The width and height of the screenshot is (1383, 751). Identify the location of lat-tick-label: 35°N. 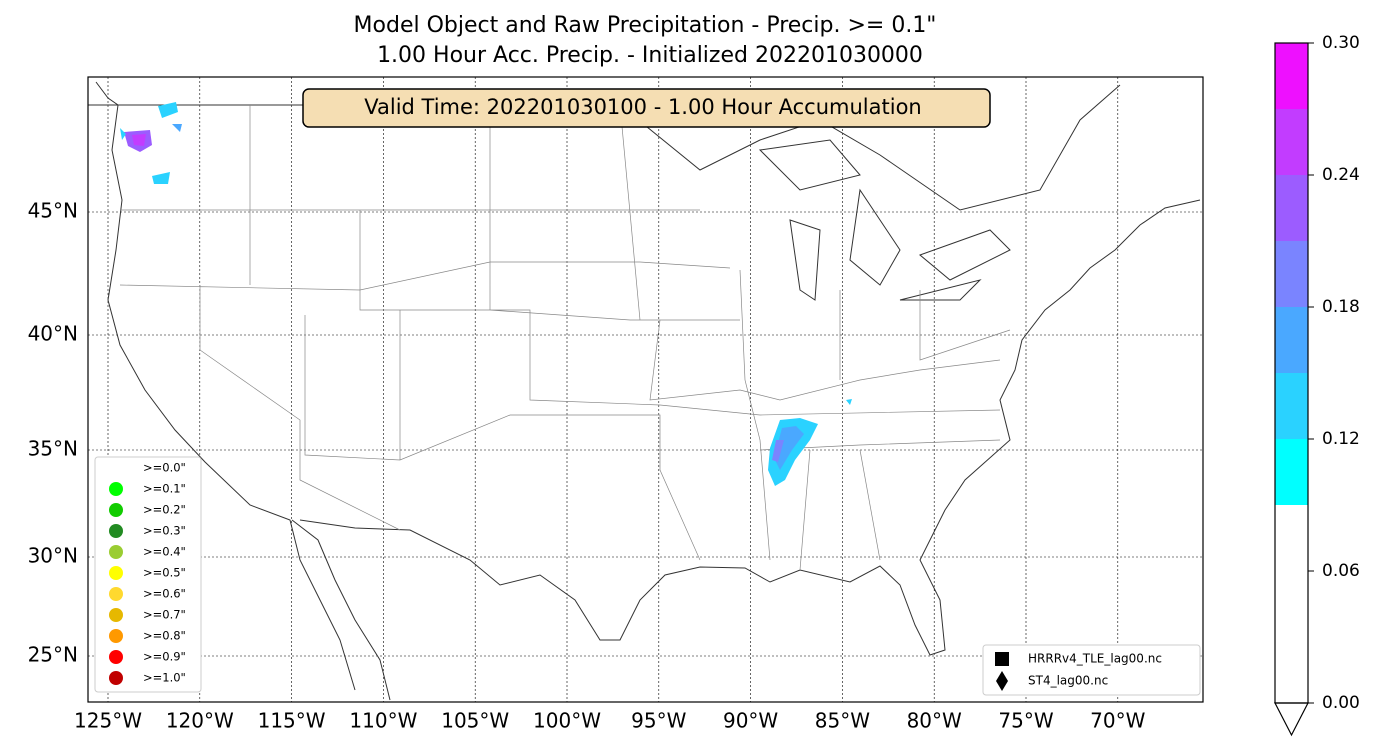
(53, 449).